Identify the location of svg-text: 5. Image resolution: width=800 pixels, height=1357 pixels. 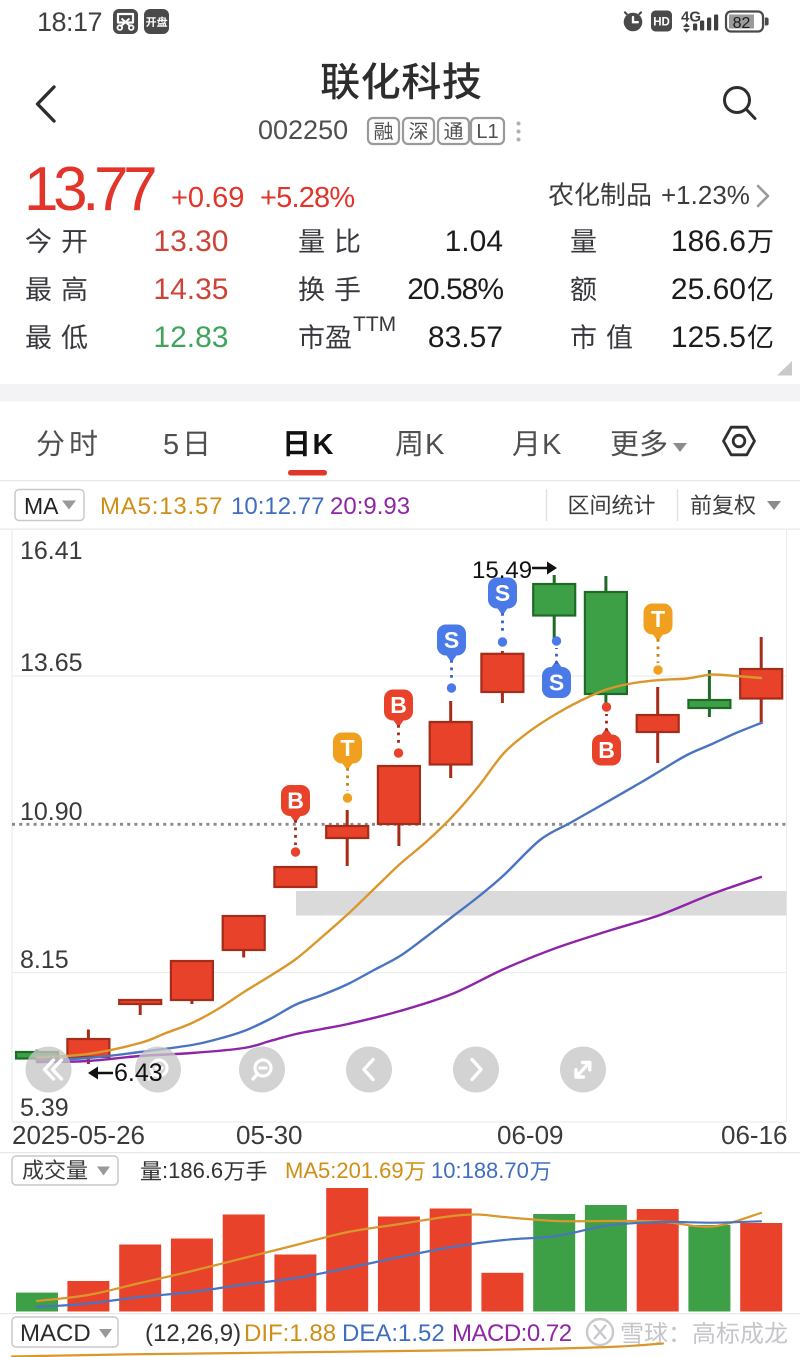
(171, 445).